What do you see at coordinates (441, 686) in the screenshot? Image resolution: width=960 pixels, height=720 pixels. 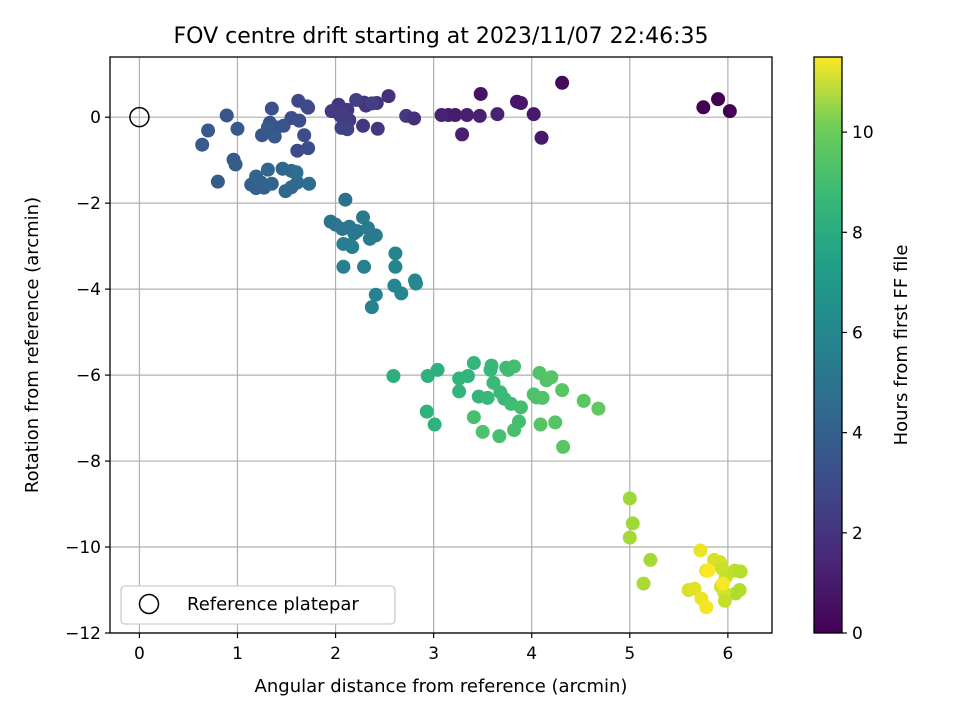 I see `x-axis-label: Angular distance from reference (arcmin)` at bounding box center [441, 686].